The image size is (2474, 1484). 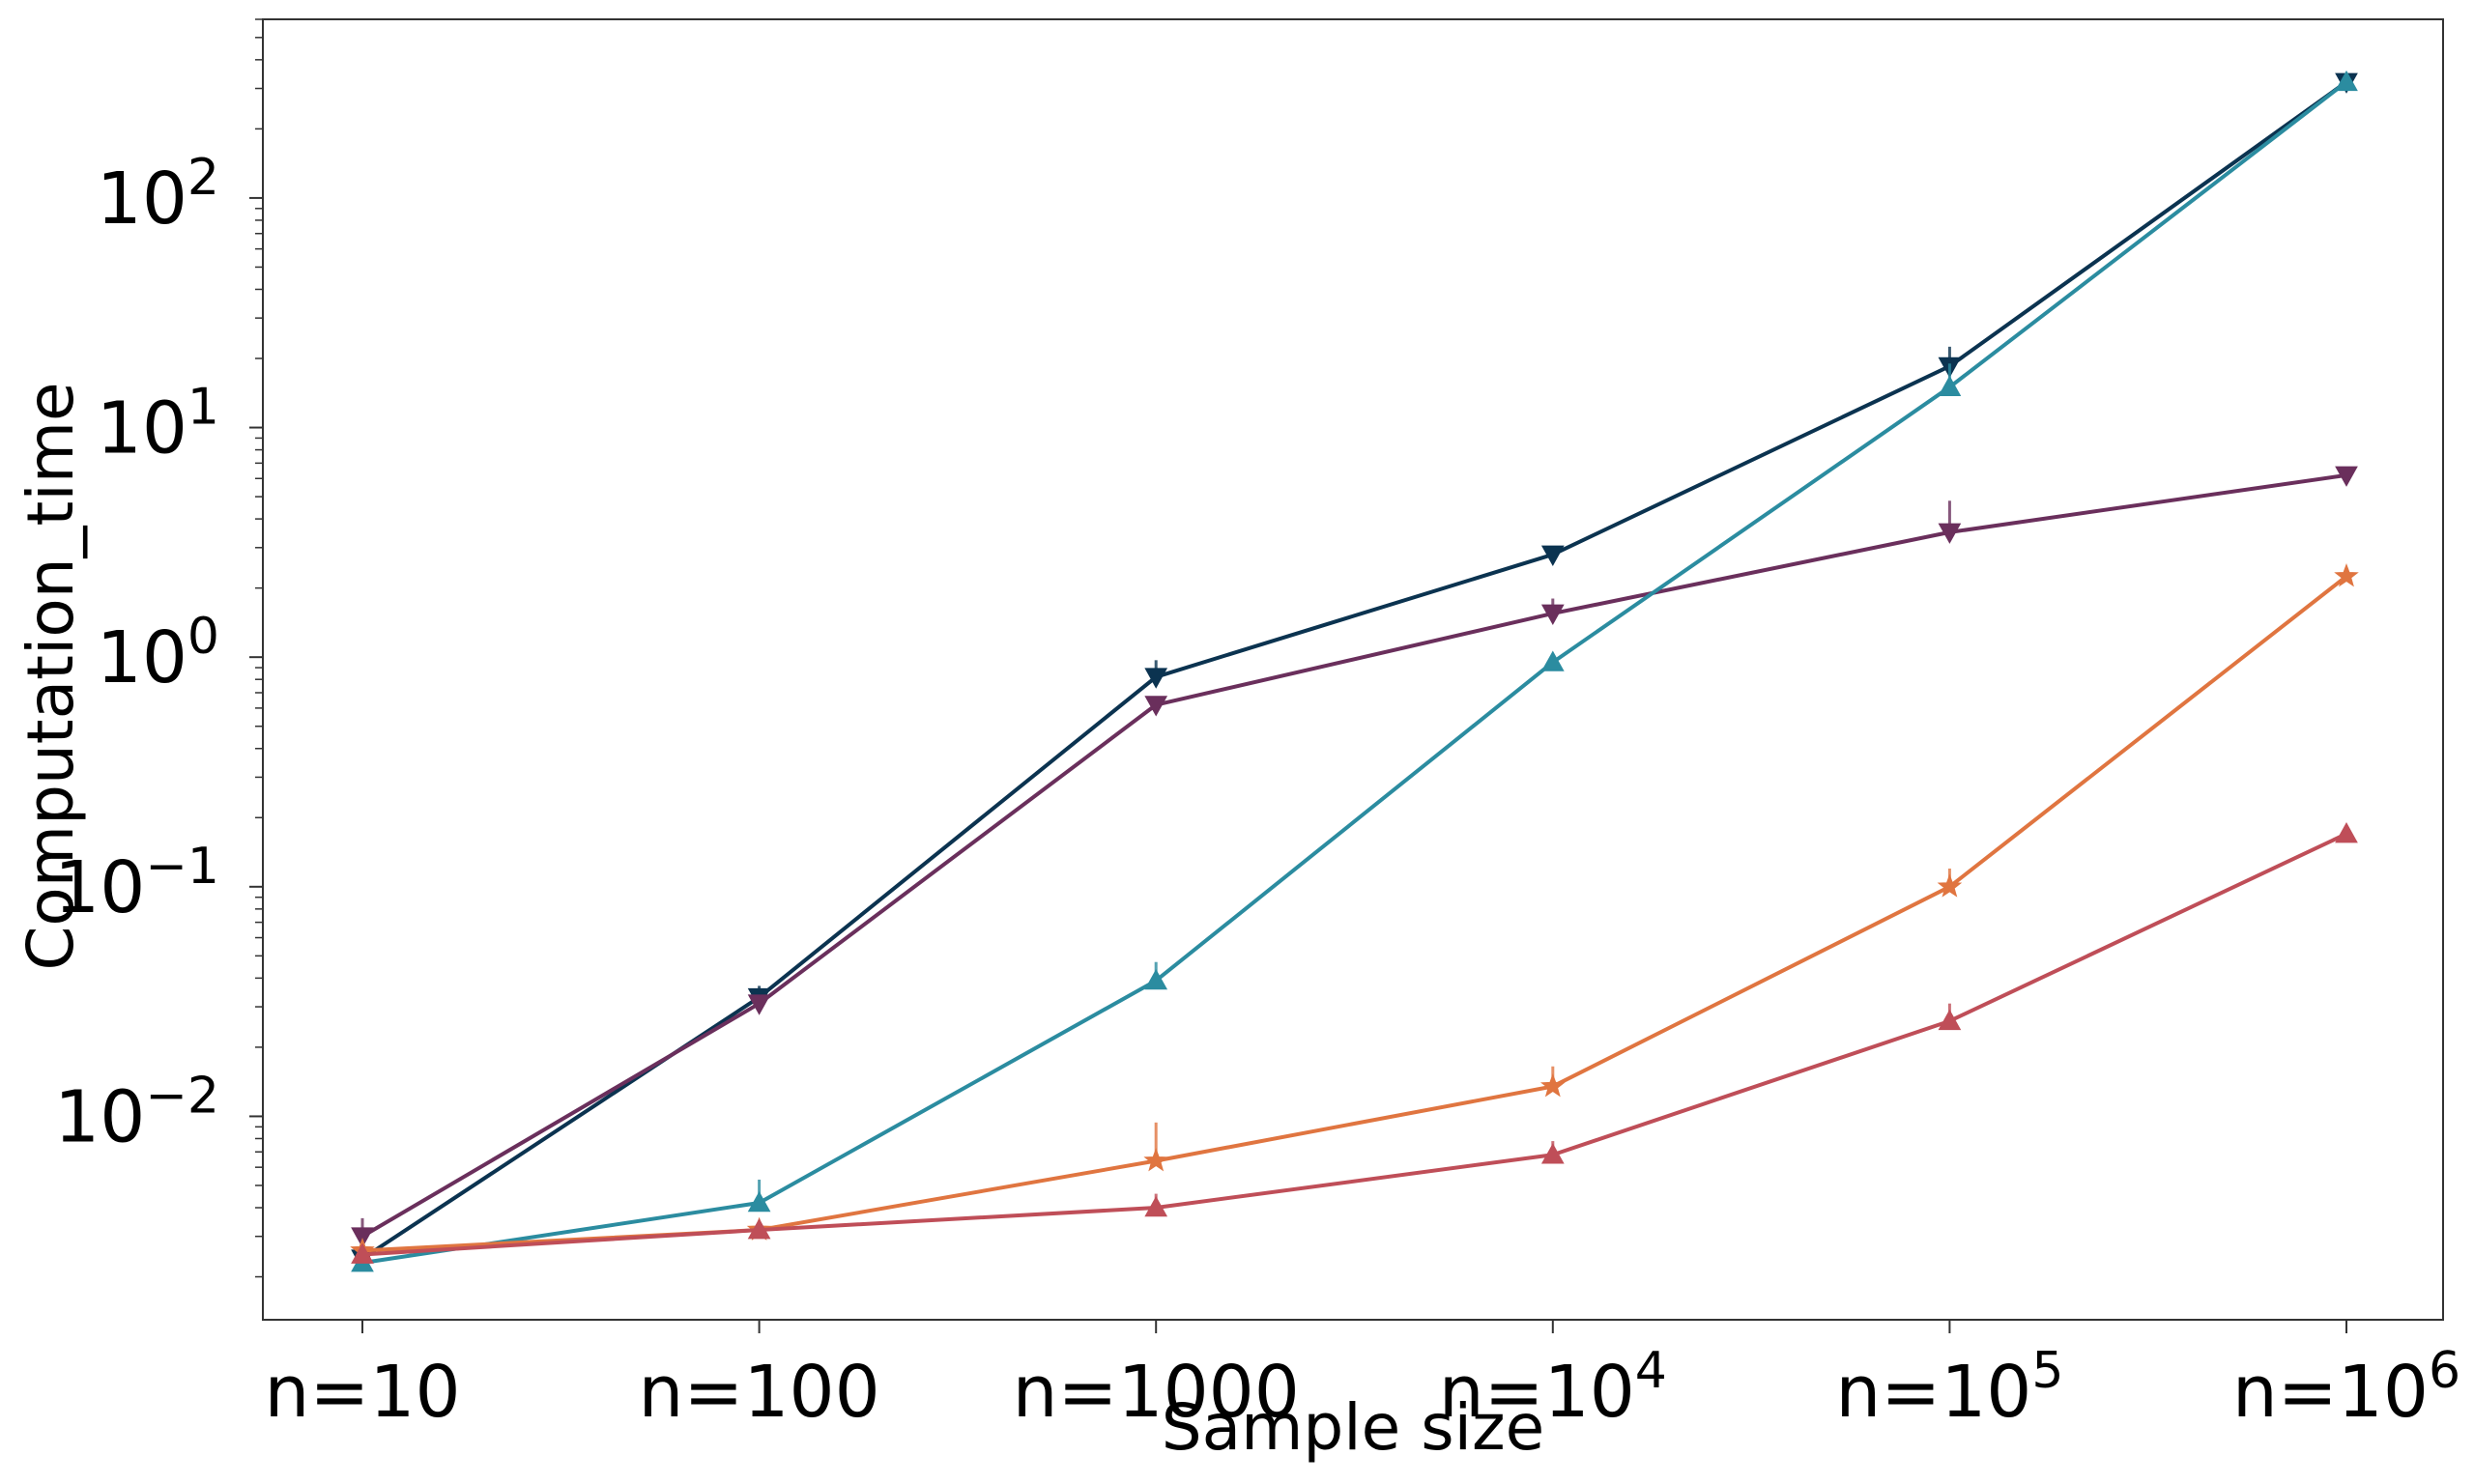 I want to click on x-tick-label: n=10, so click(x=362, y=1392).